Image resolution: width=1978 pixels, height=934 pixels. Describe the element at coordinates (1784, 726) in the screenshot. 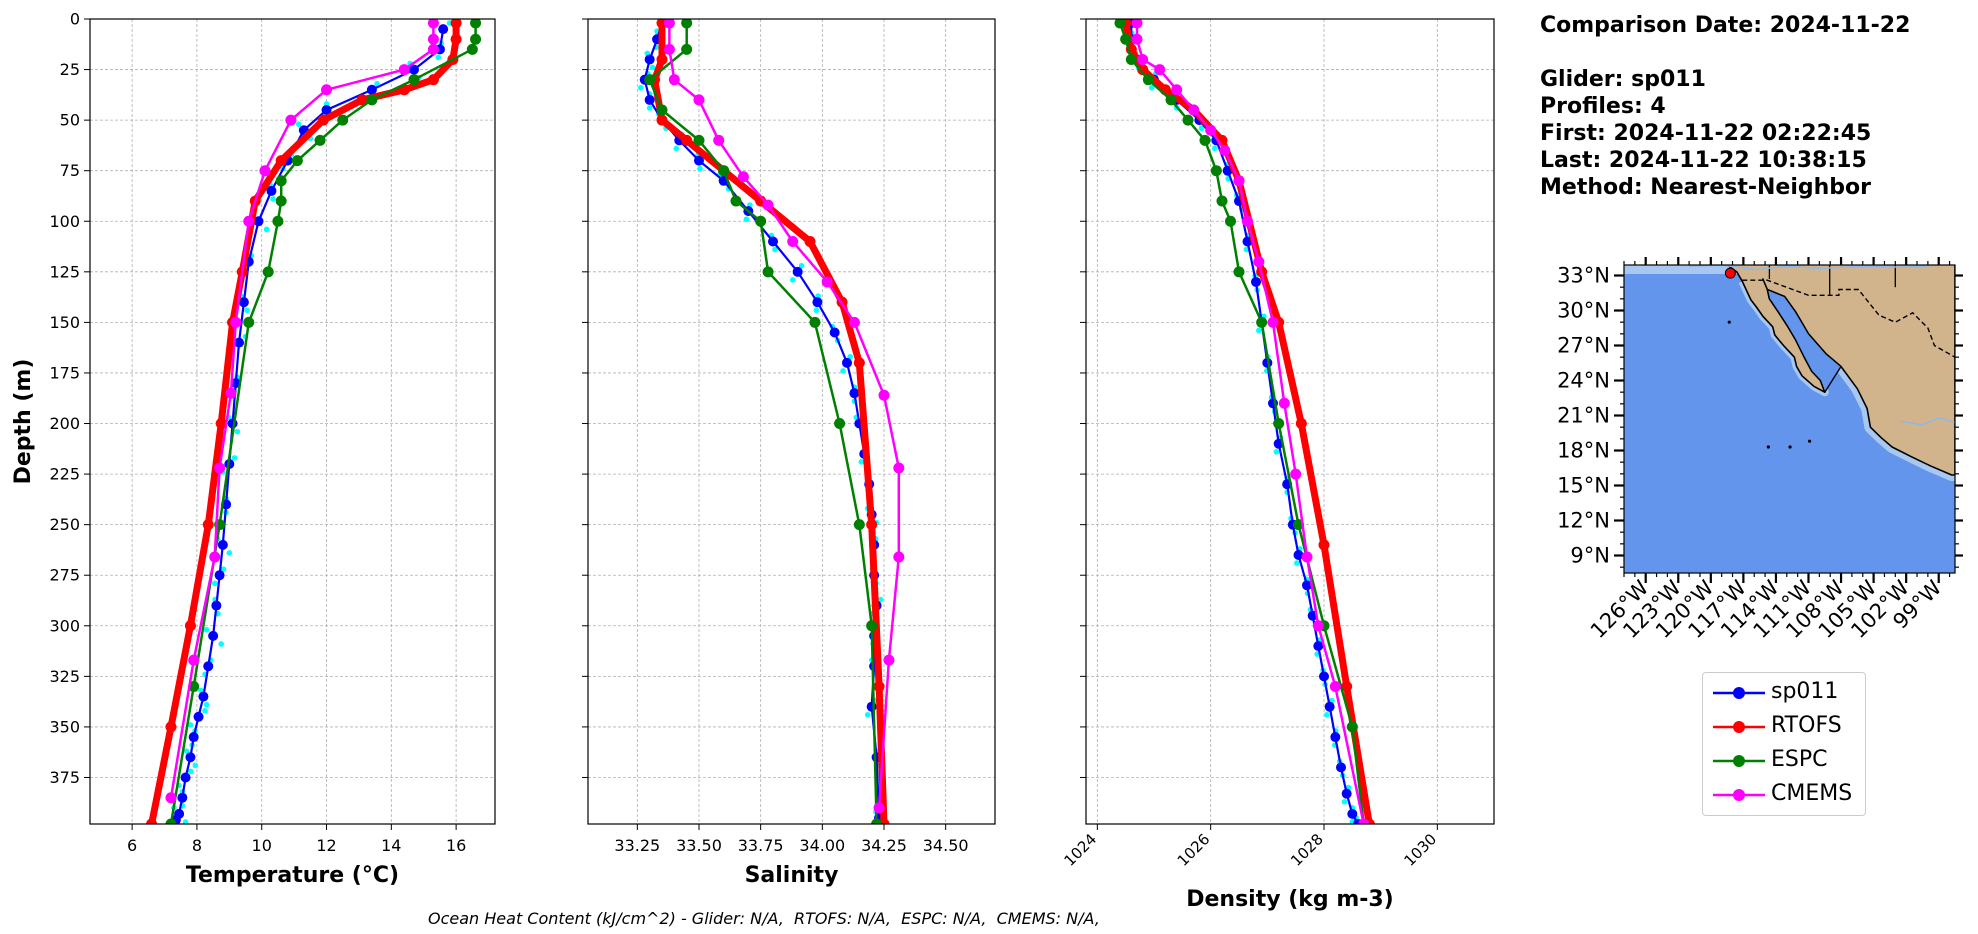

I see `legend-item-rtofs: RTOFS` at that location.